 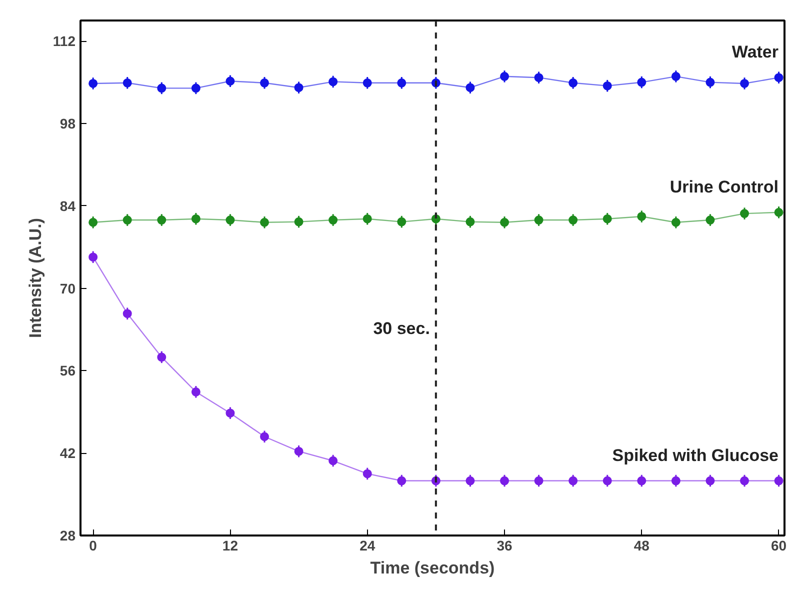 What do you see at coordinates (724, 186) in the screenshot?
I see `series-label: Urine Control` at bounding box center [724, 186].